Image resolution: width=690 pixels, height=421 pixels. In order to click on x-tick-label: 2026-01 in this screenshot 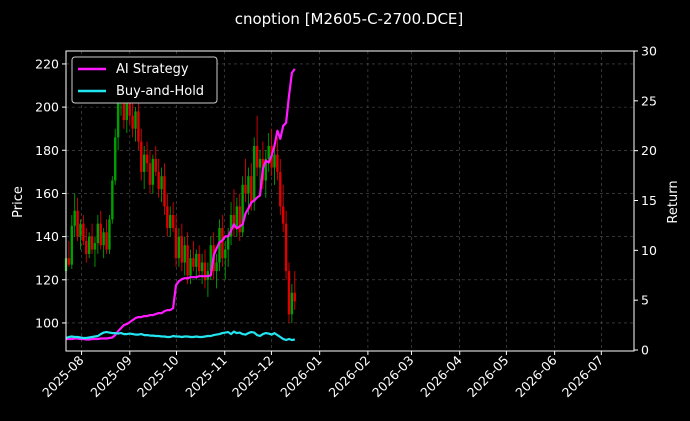, I will do `click(301, 377)`.